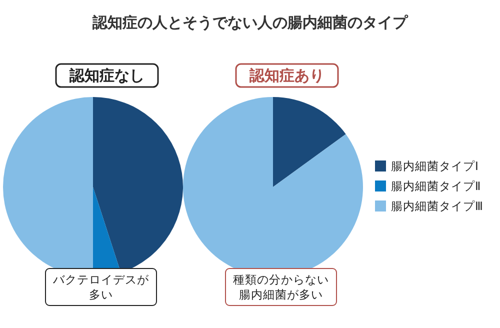  I want to click on legend-label: 腸内細菌タイプⅠ, so click(434, 166).